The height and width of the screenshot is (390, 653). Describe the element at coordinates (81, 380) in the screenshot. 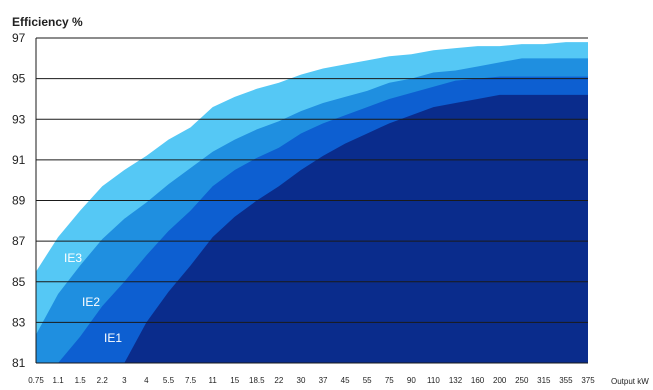

I see `x-tick-label: 1.5` at that location.